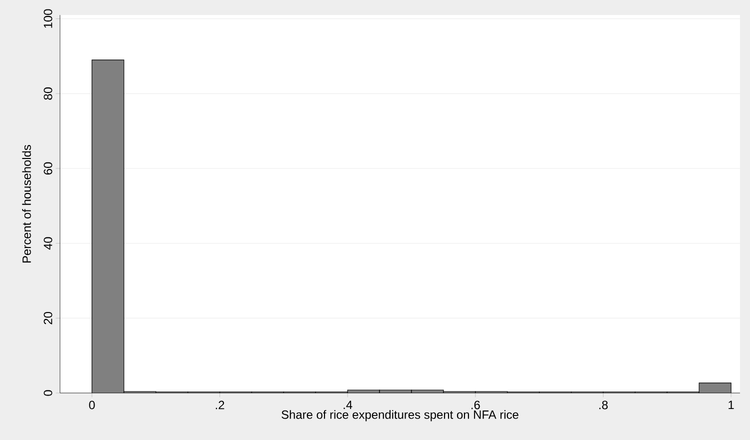  What do you see at coordinates (220, 405) in the screenshot?
I see `x-tick-label: .2` at bounding box center [220, 405].